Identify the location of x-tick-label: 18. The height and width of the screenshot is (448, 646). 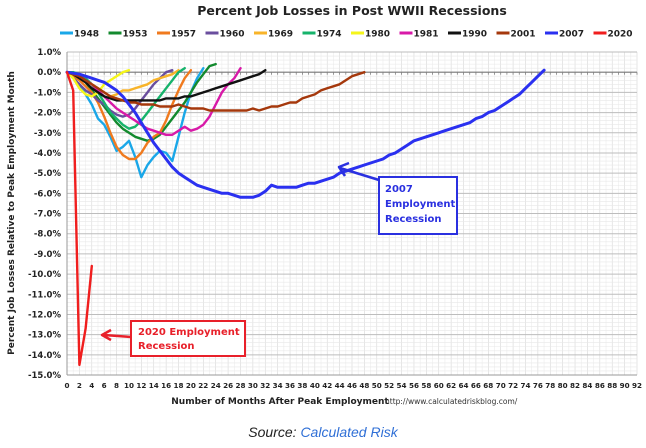
(179, 385).